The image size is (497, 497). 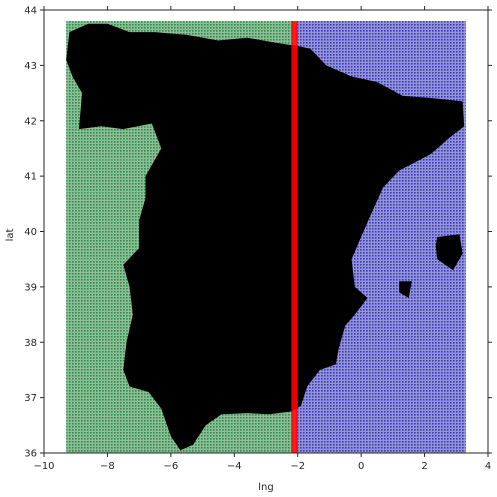 I want to click on divide-line-points, so click(x=294, y=237).